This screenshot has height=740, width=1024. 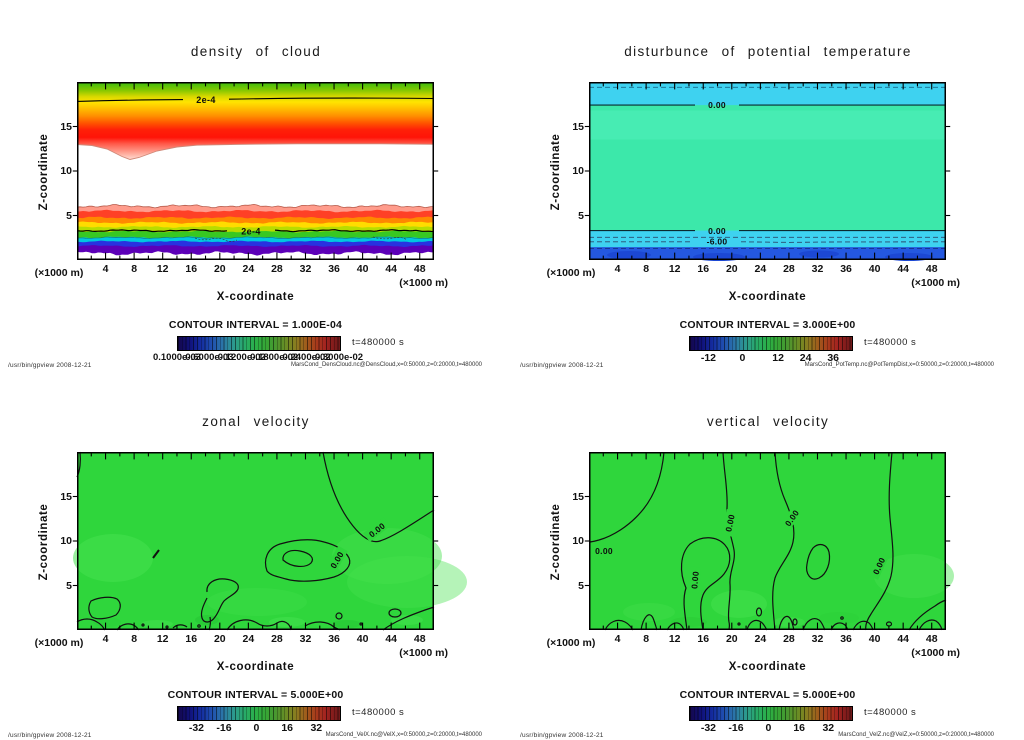 What do you see at coordinates (767, 239) in the screenshot?
I see `bottom-cyan-band` at bounding box center [767, 239].